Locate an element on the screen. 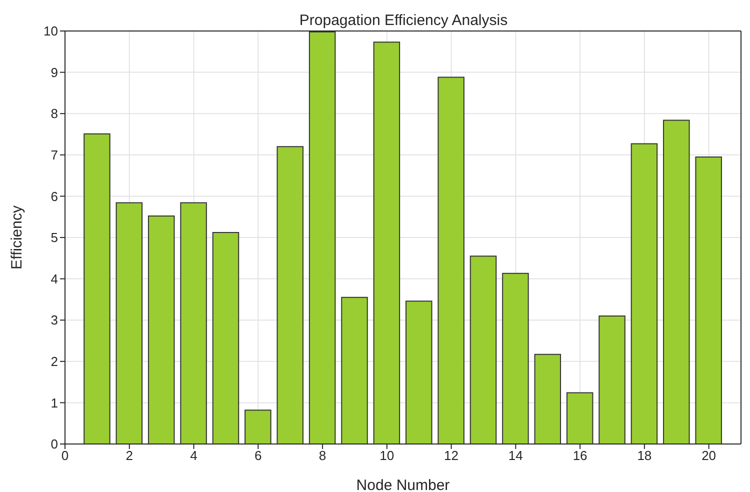 The image size is (750, 492). y-tick-label: 9 is located at coordinates (54, 72).